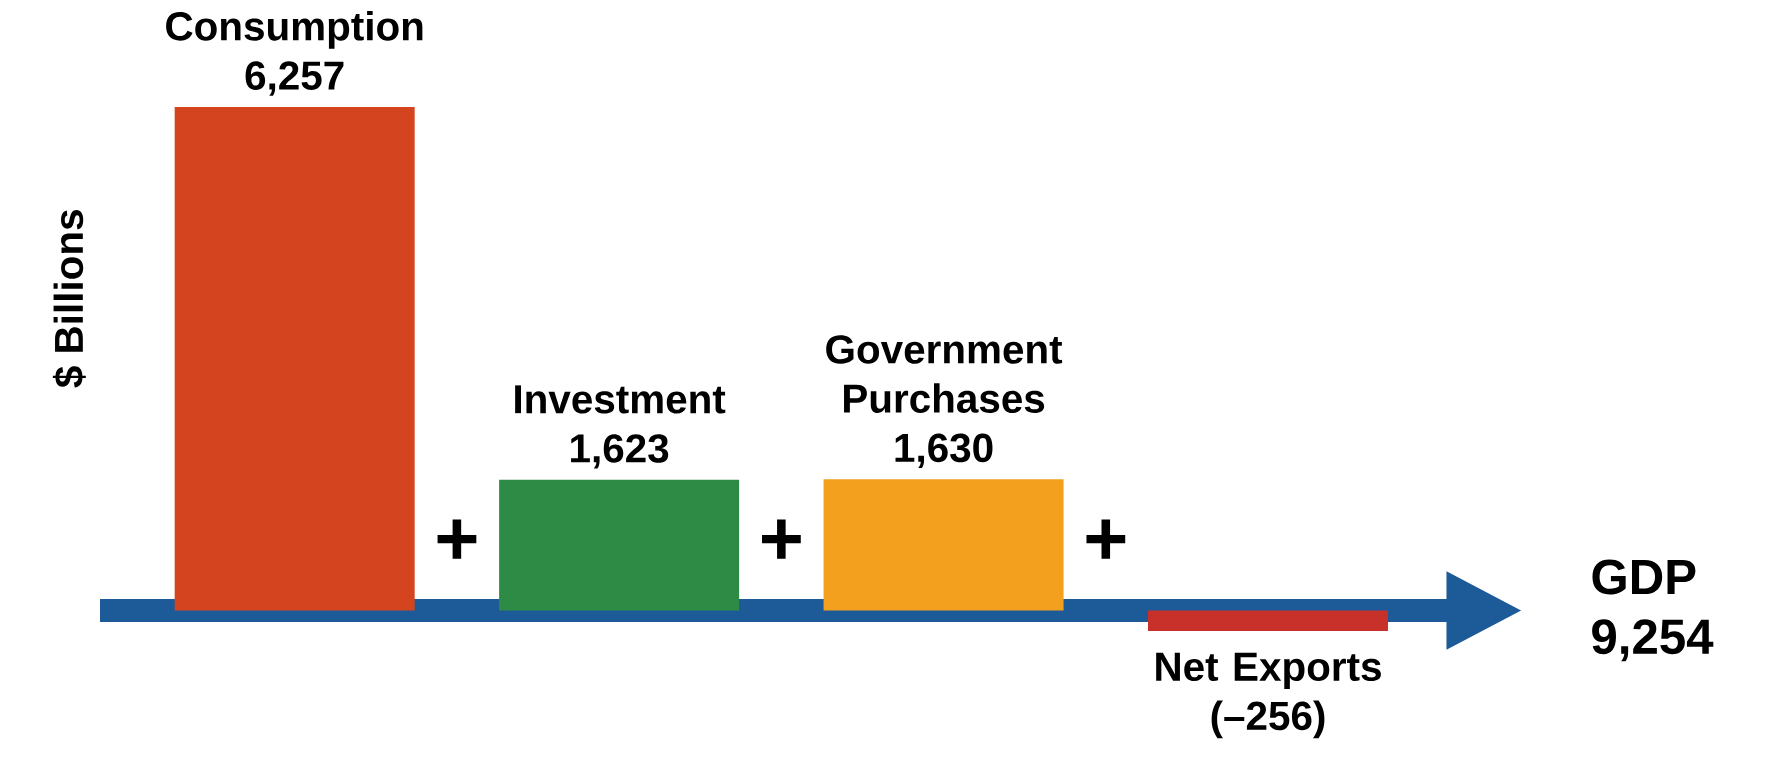 This screenshot has height=777, width=1765. I want to click on data-label: 6,257, so click(294, 78).